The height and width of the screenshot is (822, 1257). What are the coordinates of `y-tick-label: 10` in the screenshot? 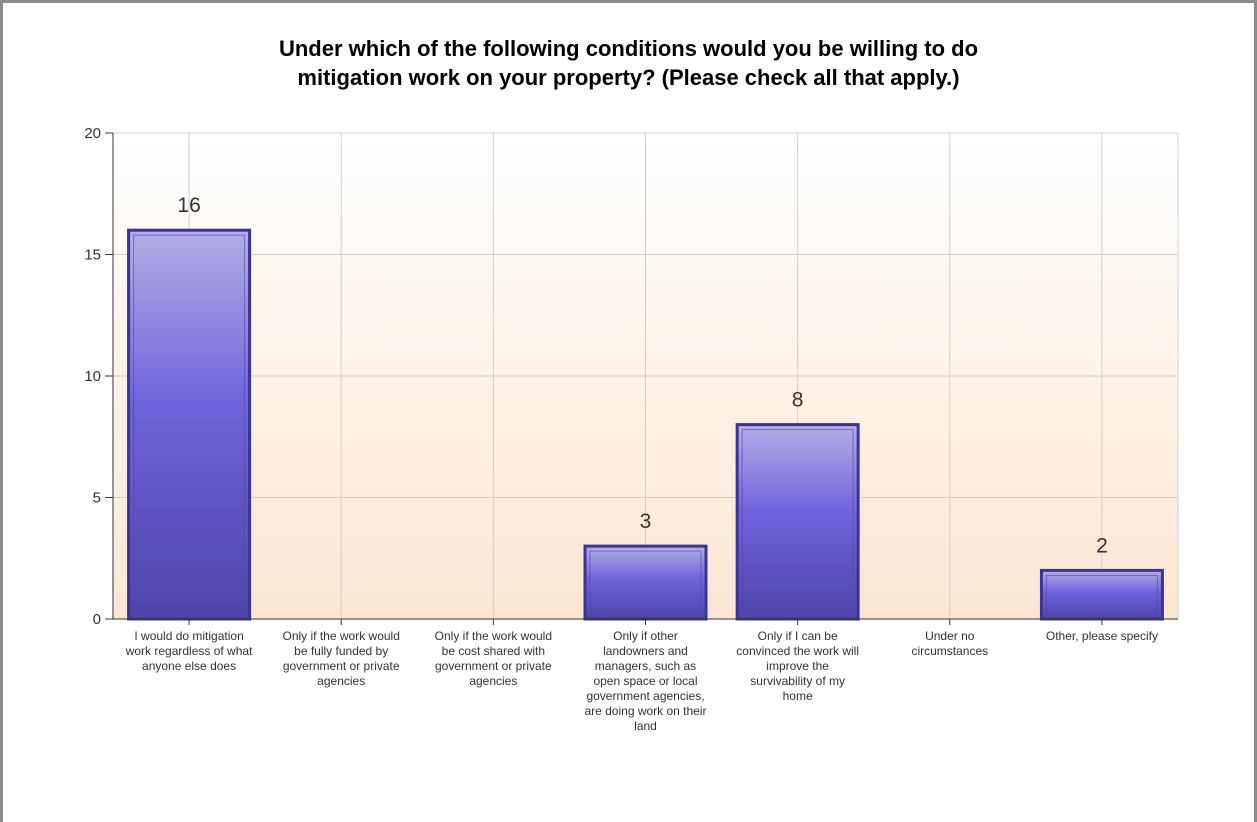 It's located at (92, 376).